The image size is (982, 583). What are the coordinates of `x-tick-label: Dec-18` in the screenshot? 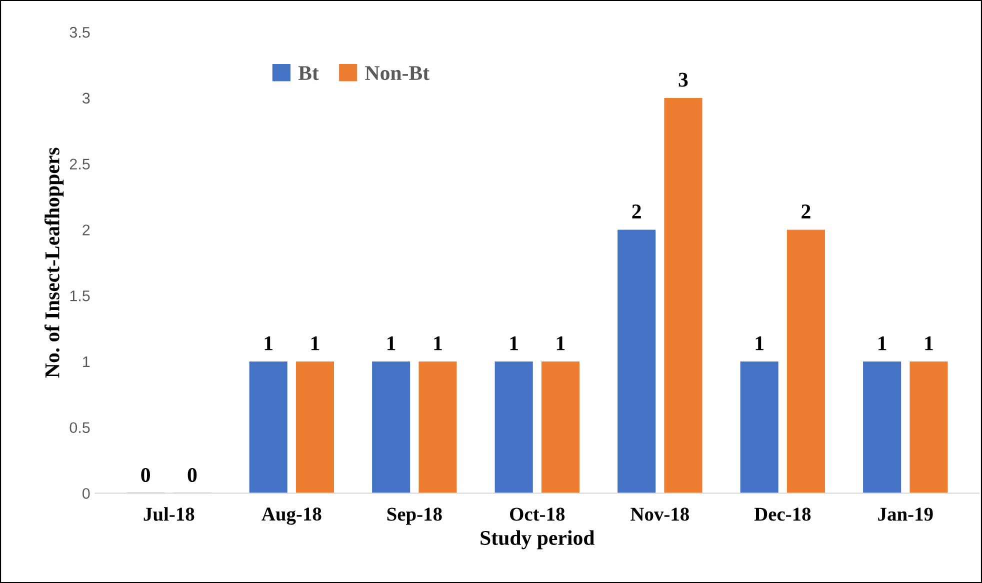 It's located at (782, 514).